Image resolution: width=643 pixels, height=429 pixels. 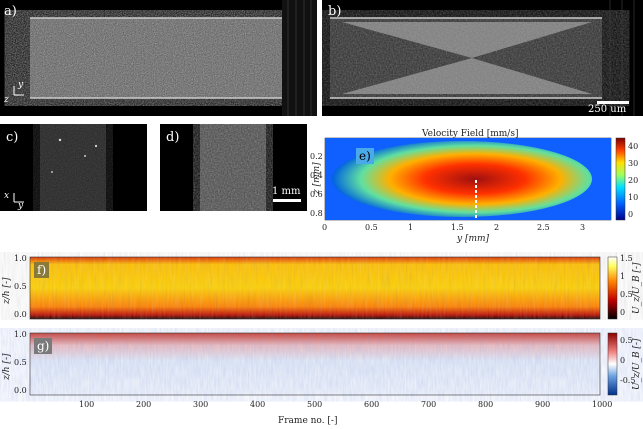 I want to click on panel-e-y-tick: 0.2, so click(x=316, y=156).